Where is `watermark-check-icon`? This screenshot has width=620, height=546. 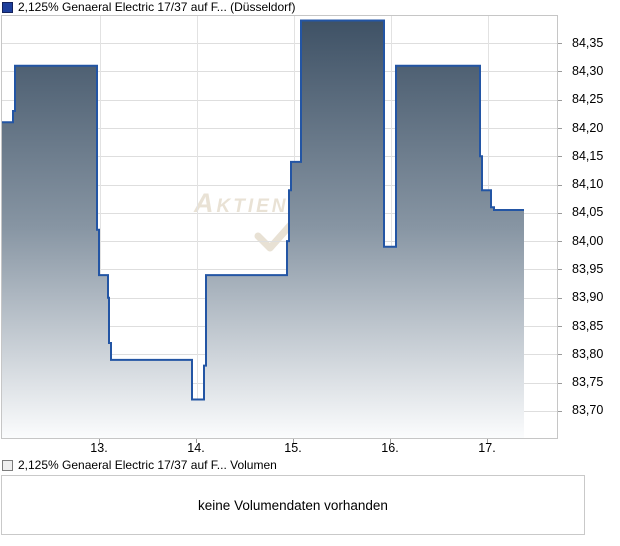
watermark-check-icon is located at coordinates (276, 234).